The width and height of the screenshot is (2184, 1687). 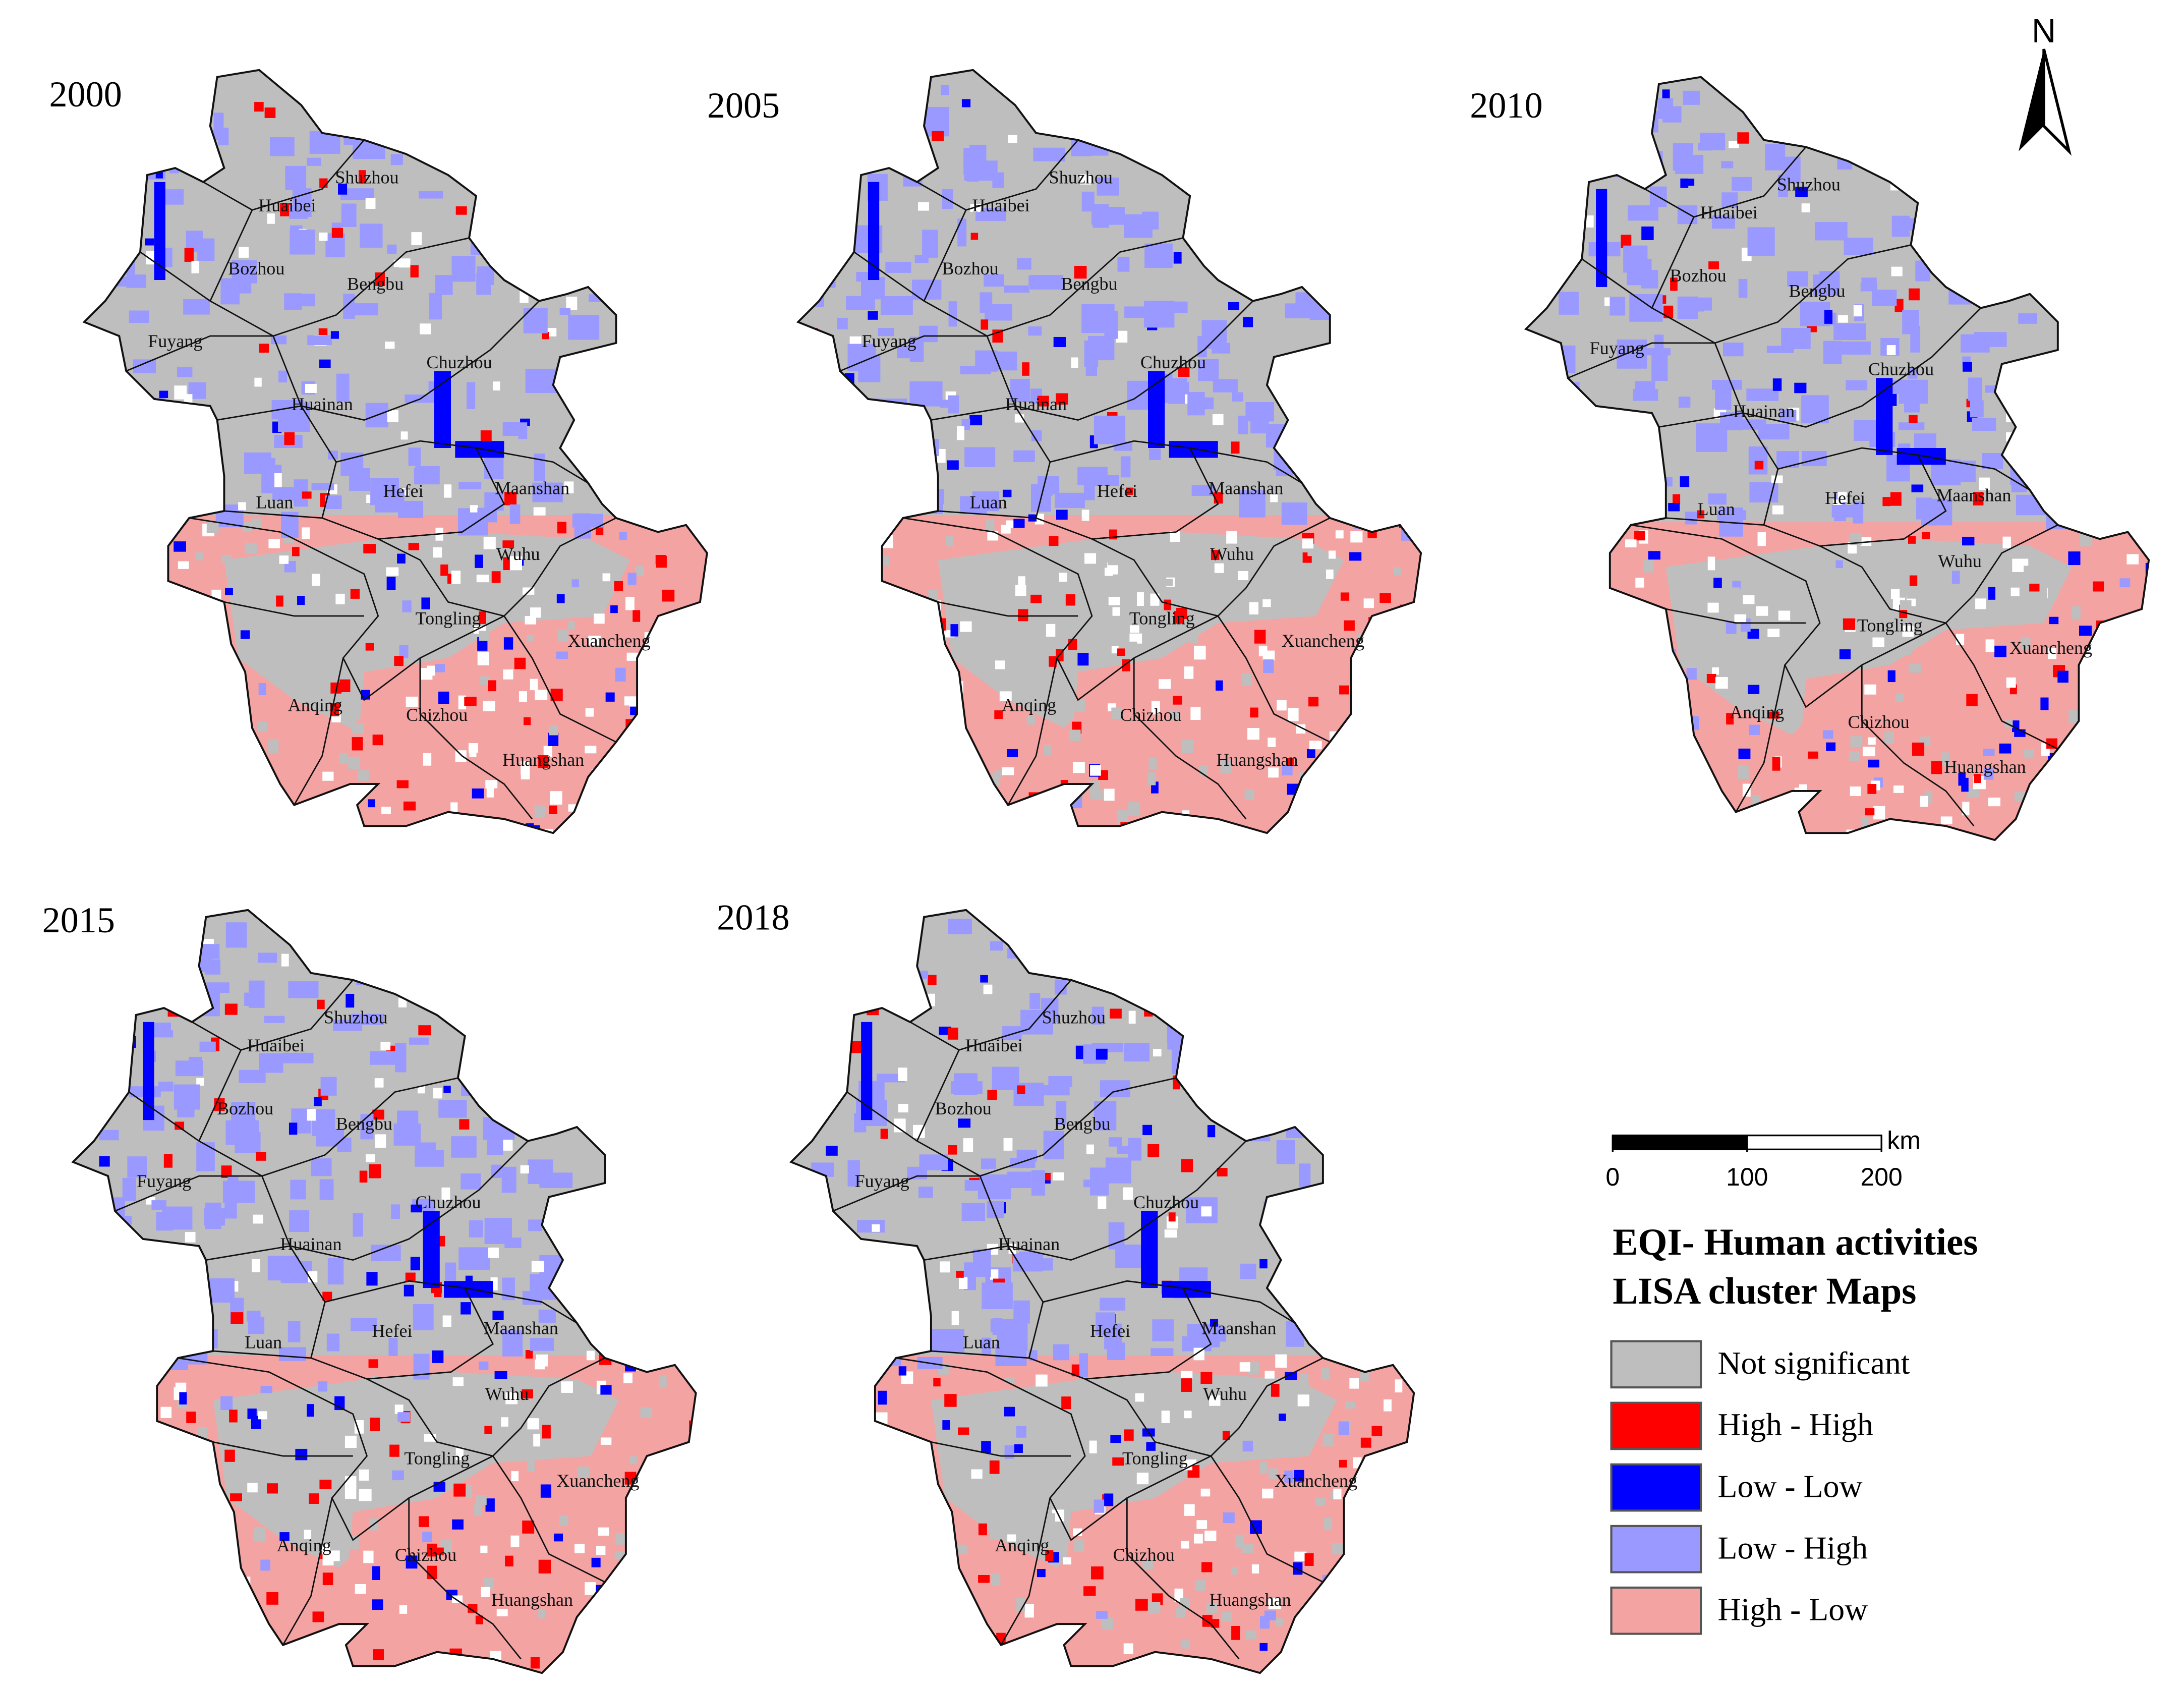 I want to click on low-low-cluster, so click(x=874, y=231).